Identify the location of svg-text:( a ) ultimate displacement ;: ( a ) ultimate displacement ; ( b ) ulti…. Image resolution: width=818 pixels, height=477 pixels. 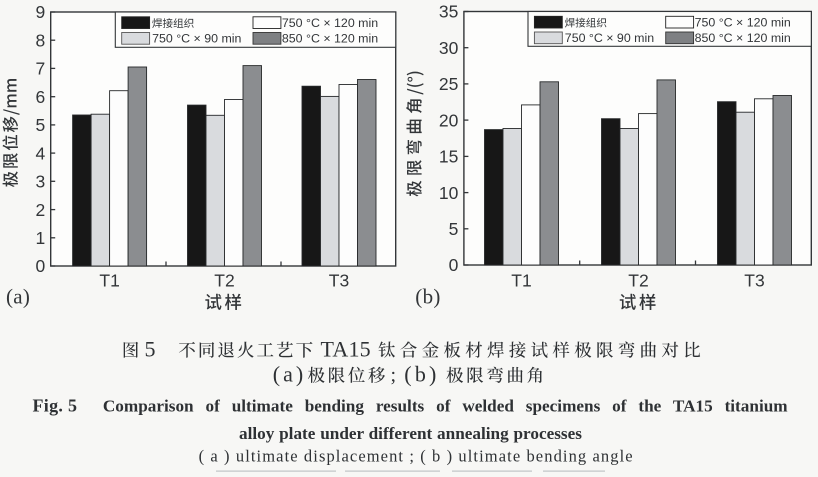
(416, 455).